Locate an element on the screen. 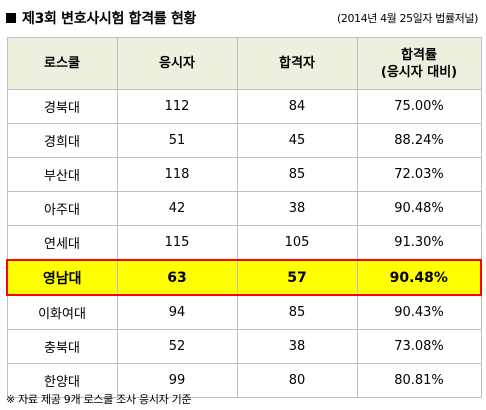 This screenshot has width=486, height=410. cell-rate: 75.00% is located at coordinates (419, 106).